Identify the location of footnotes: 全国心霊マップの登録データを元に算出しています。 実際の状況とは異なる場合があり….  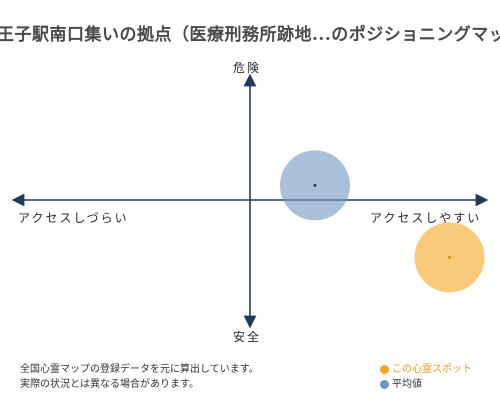
(139, 377).